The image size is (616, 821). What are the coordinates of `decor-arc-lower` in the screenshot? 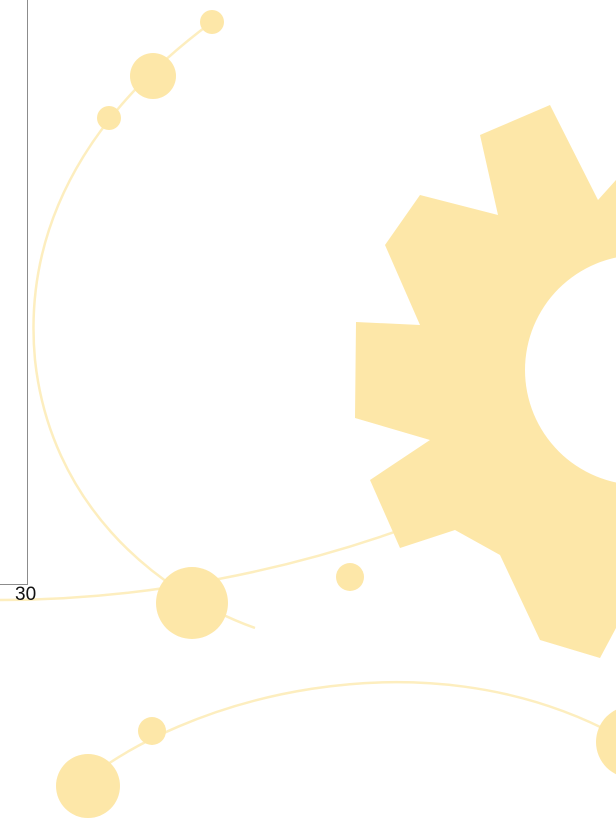 It's located at (347, 733).